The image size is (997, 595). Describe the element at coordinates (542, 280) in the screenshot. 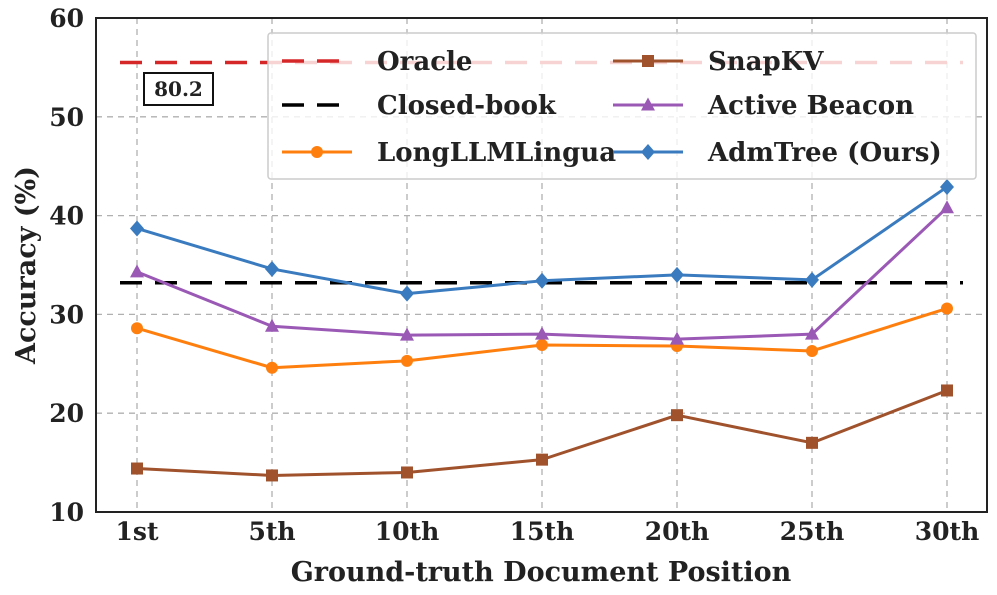

I see `point-admtree-ours-15th` at that location.